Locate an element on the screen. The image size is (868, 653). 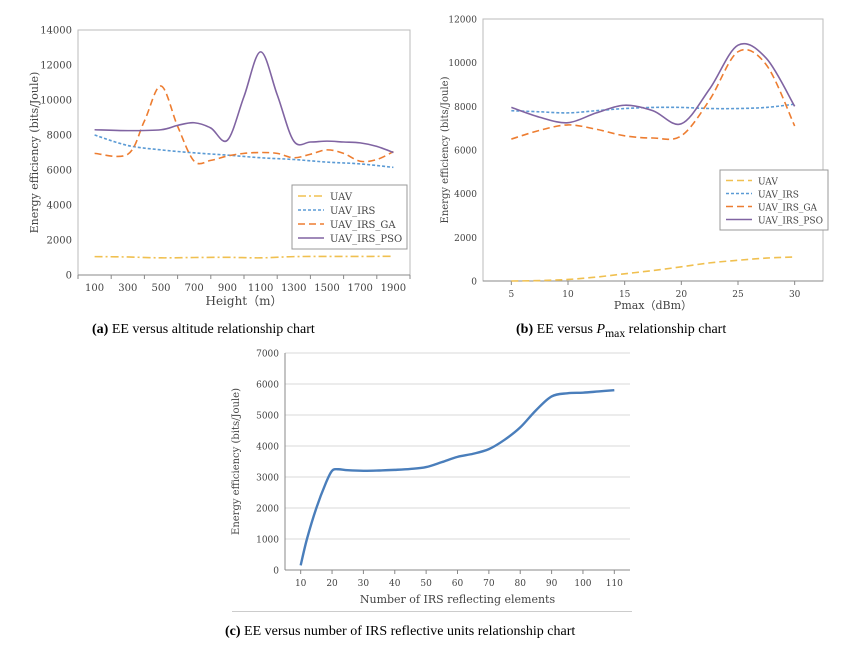
chart-c-xtick-label: 70 is located at coordinates (489, 584).